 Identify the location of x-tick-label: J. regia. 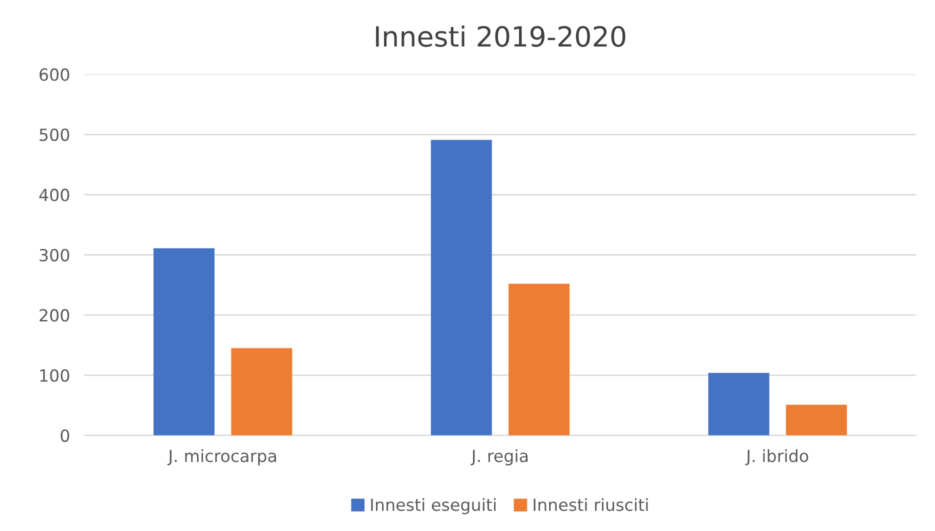
(499, 457).